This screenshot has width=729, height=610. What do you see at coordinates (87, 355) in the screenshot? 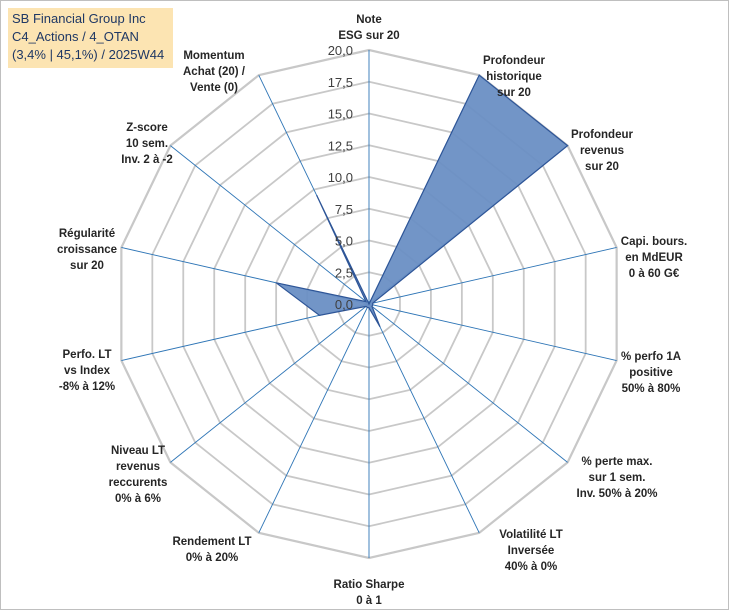
I see `axis-label-line: Perfo. LT` at bounding box center [87, 355].